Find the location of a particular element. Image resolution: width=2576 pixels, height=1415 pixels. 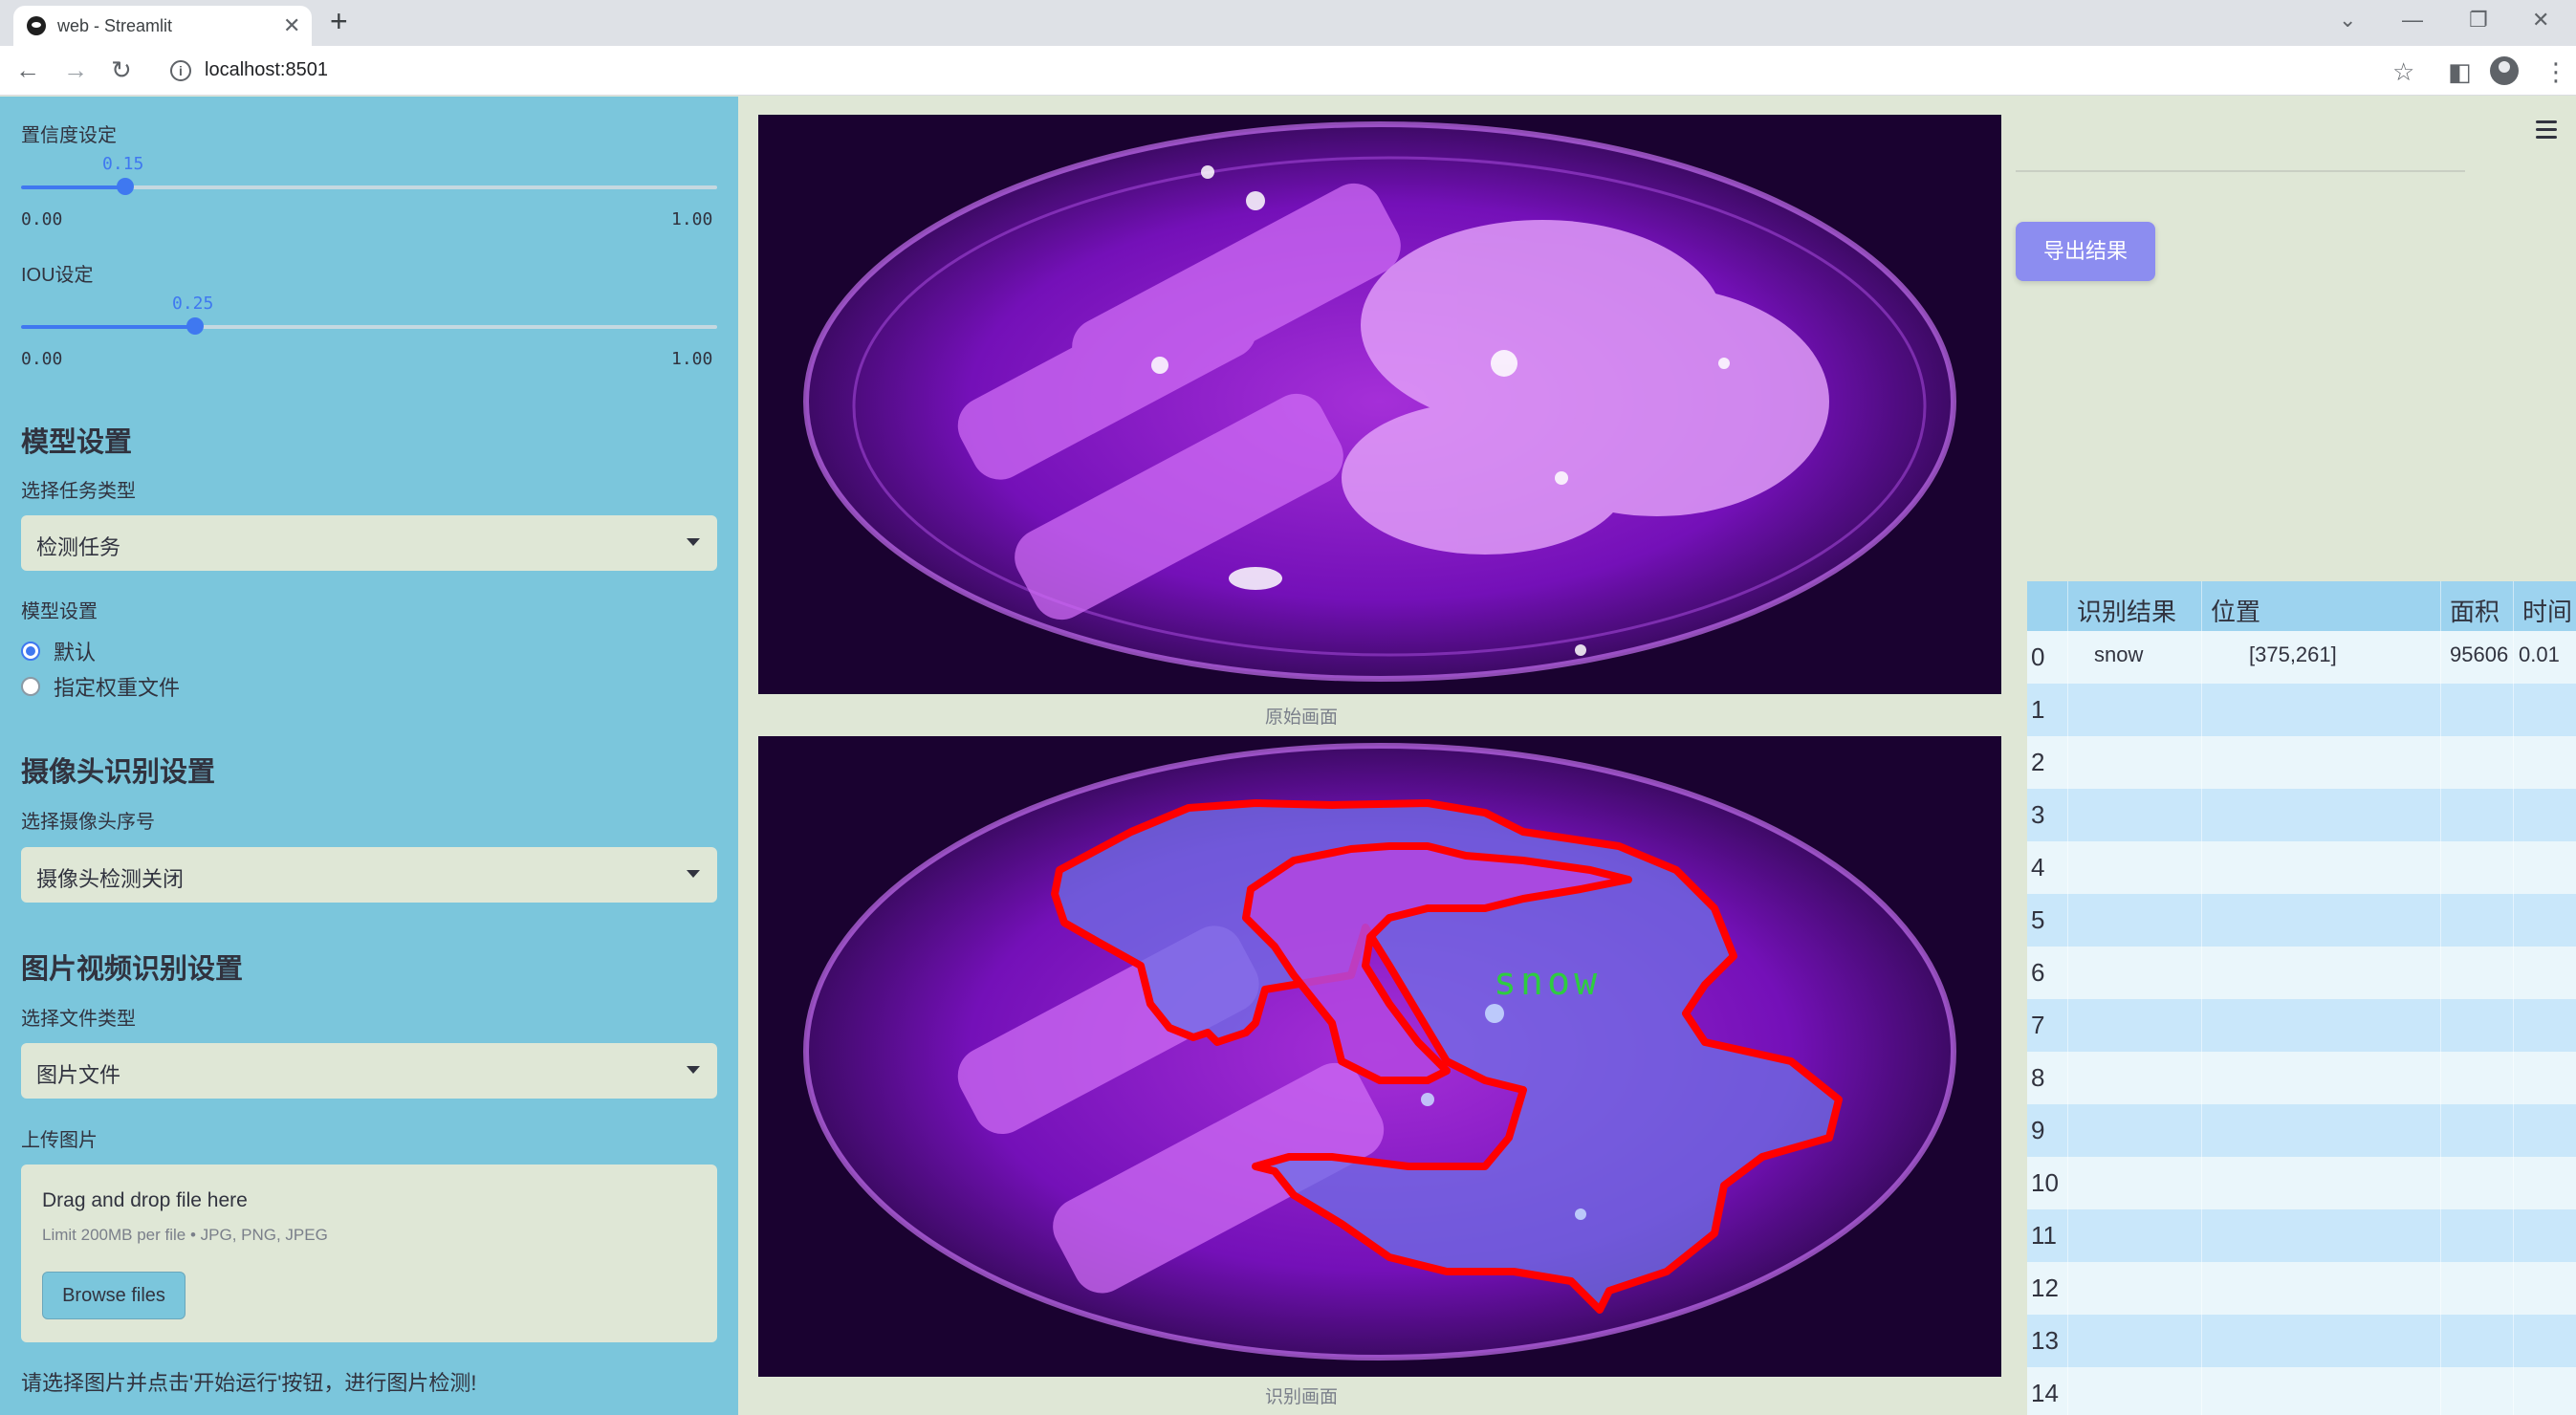

iou-slider is located at coordinates (369, 326).